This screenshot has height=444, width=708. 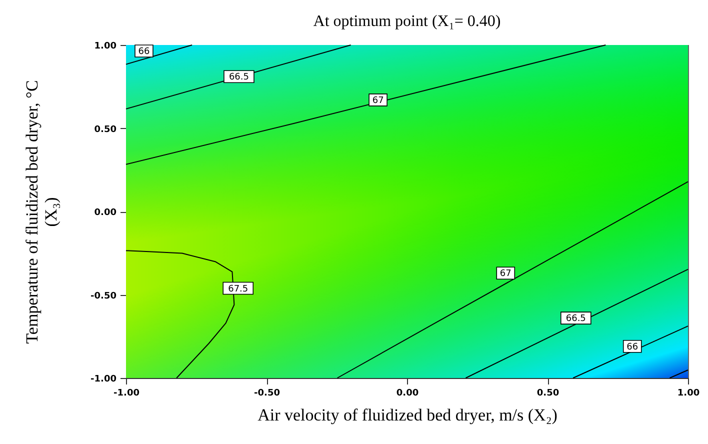 What do you see at coordinates (407, 393) in the screenshot?
I see `x-tick-label: 0.00` at bounding box center [407, 393].